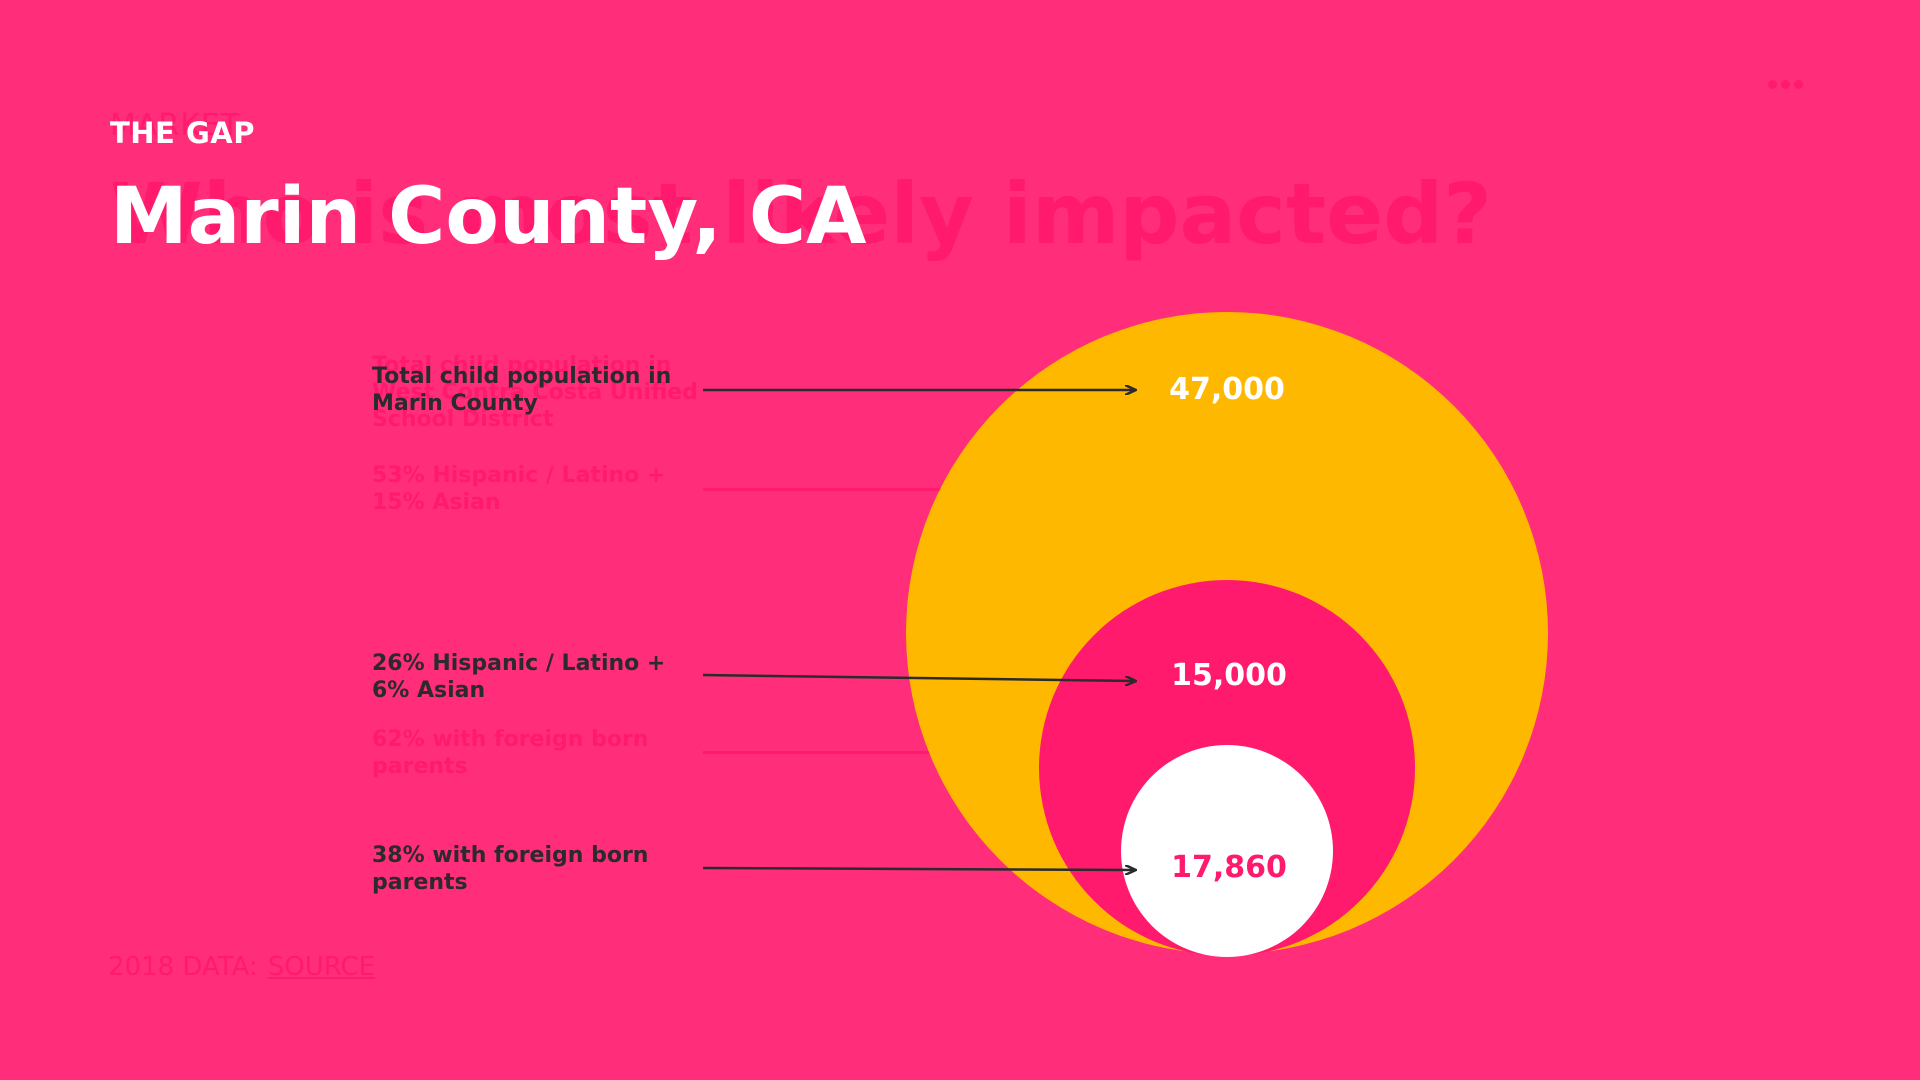  I want to click on ghost-title: Who is most likely impacted?, so click(801, 214).